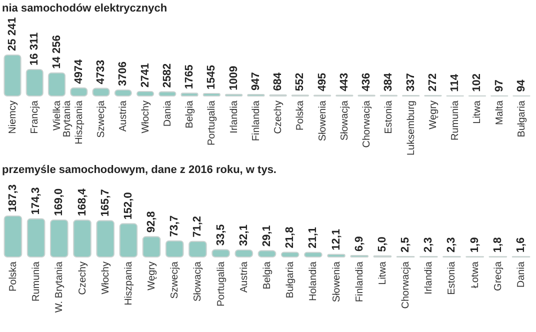  I want to click on data-label: 92,8, so click(152, 222).